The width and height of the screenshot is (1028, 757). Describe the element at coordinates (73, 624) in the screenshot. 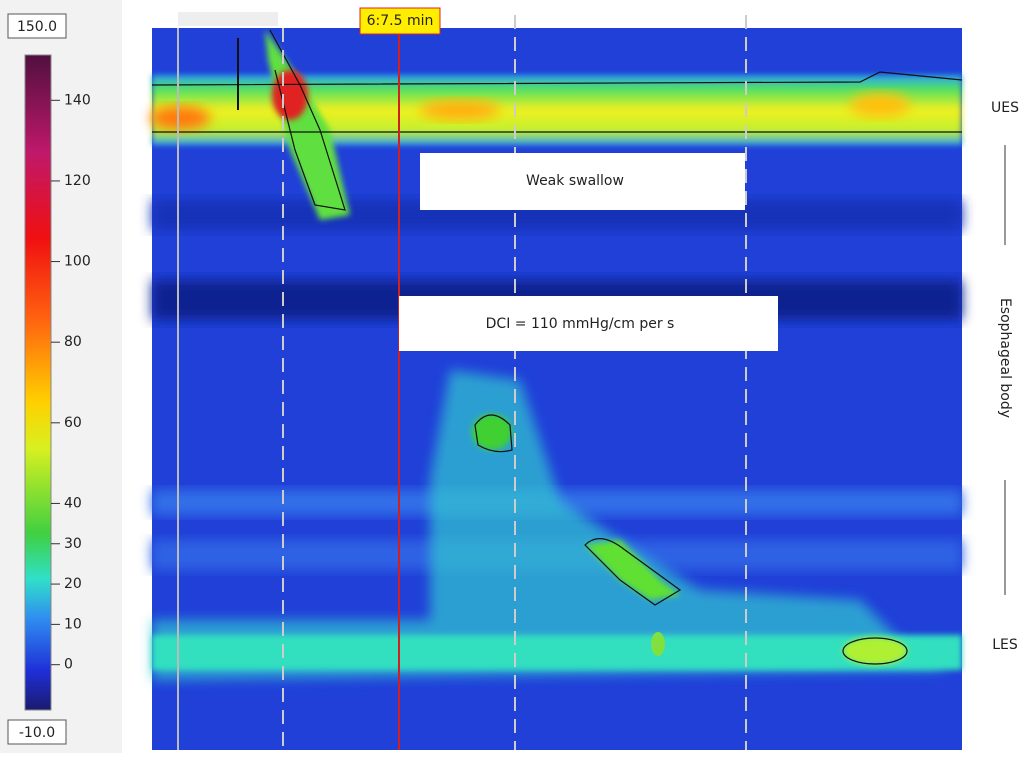

I see `colorbar-tick-label: 10` at that location.